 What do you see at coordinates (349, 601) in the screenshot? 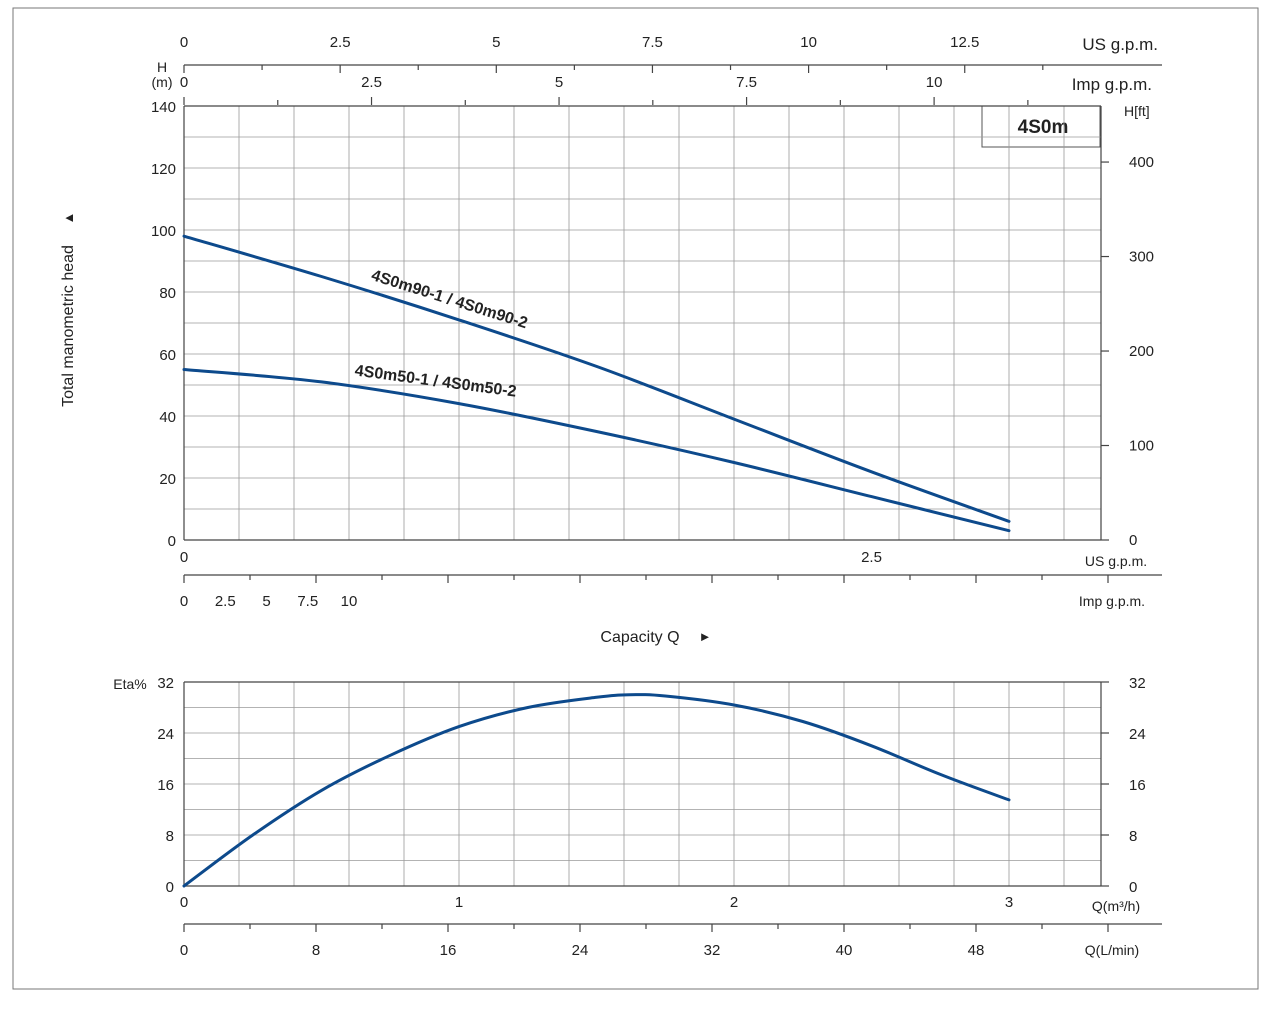
I see `q-lmin-tick-label: 10` at bounding box center [349, 601].